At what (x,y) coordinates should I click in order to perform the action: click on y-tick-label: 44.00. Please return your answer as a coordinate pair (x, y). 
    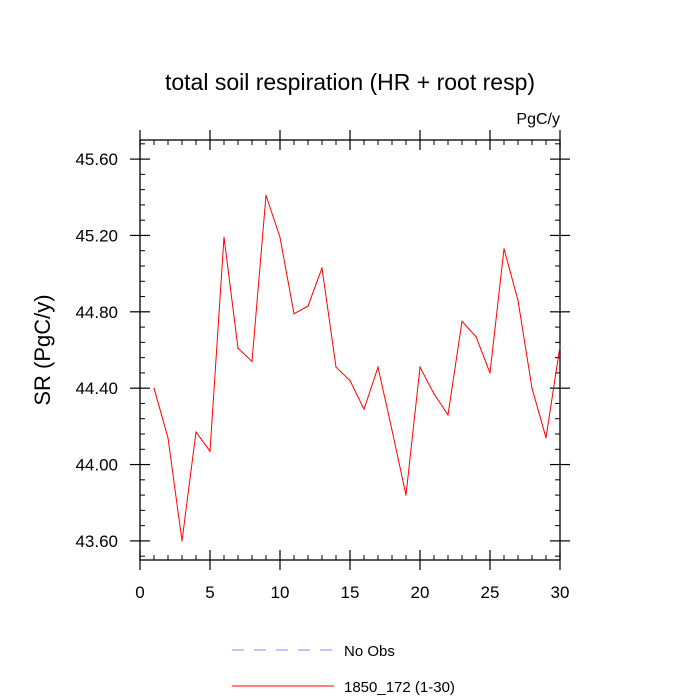
    Looking at the image, I should click on (96, 465).